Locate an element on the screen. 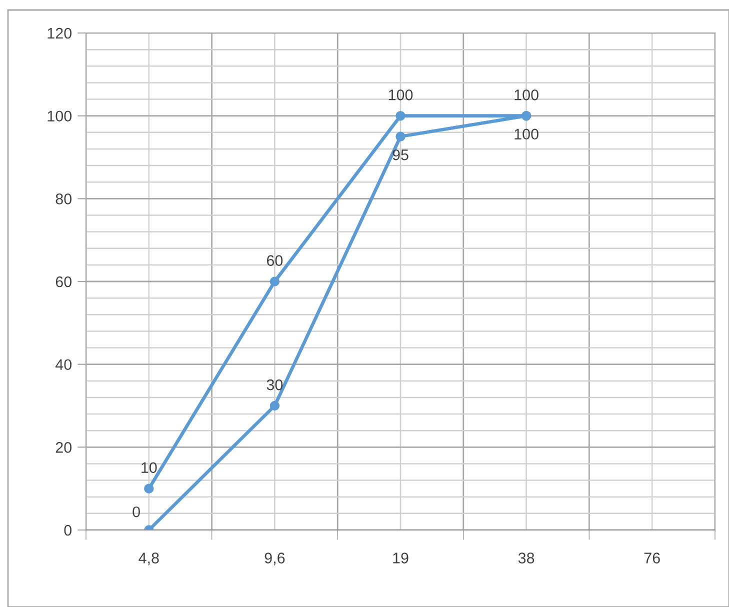 Image resolution: width=729 pixels, height=607 pixels. data-label: 95 is located at coordinates (400, 154).